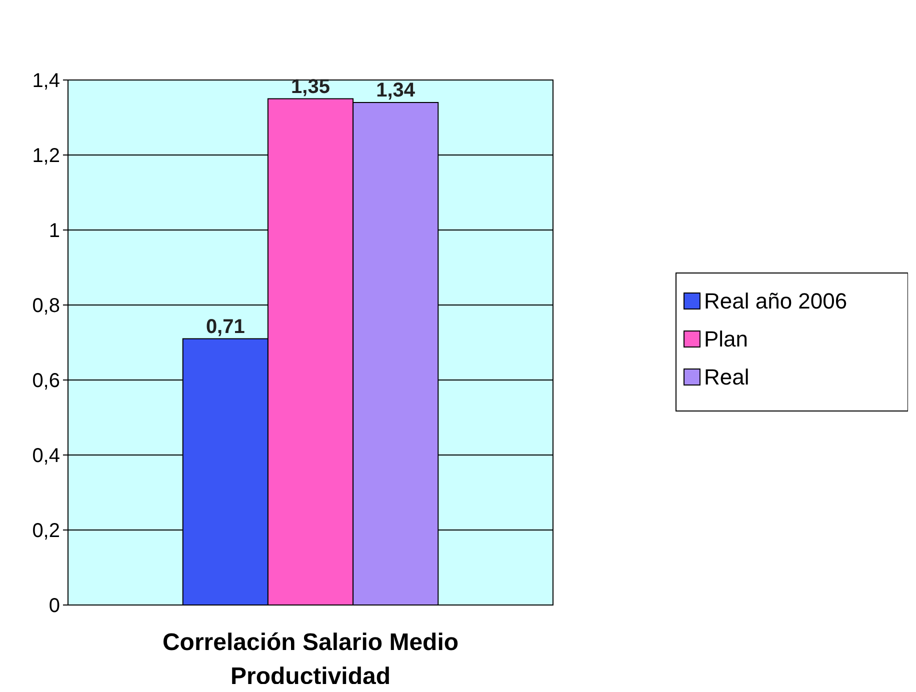 The height and width of the screenshot is (692, 916). Describe the element at coordinates (46, 156) in the screenshot. I see `y-tick-label: 1,2` at that location.